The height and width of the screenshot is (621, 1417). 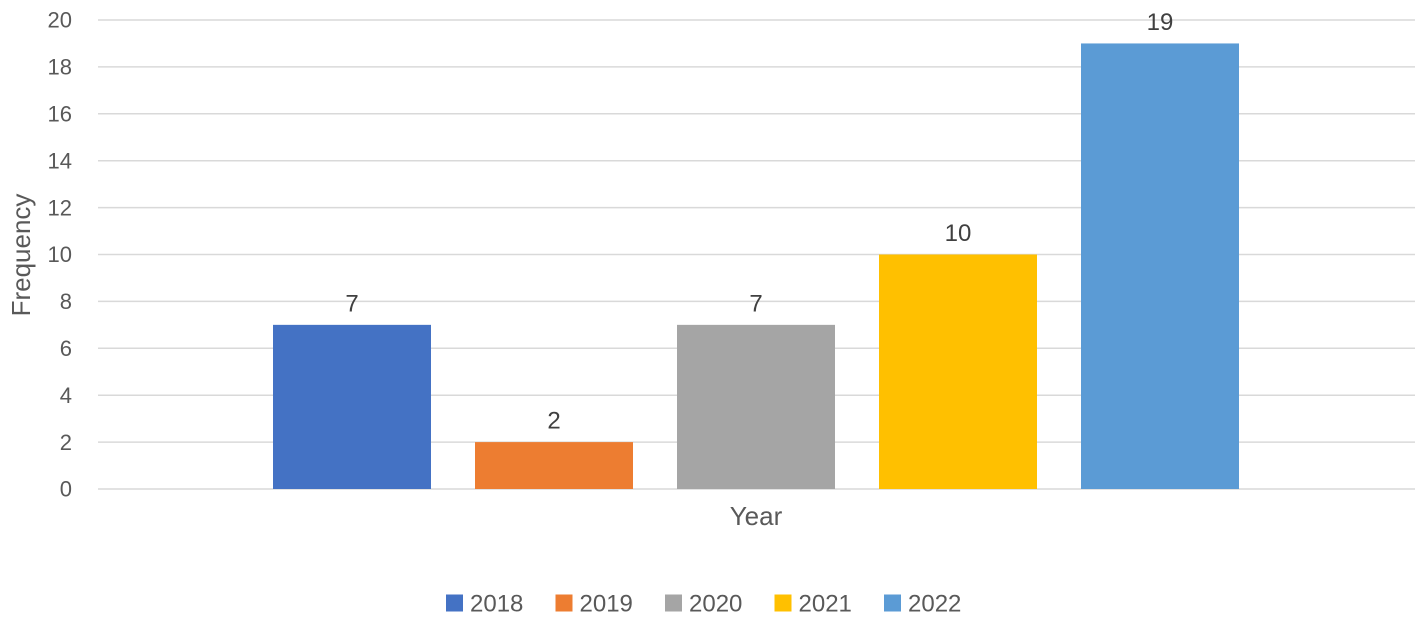 I want to click on legend-swatch-2018, so click(x=454, y=603).